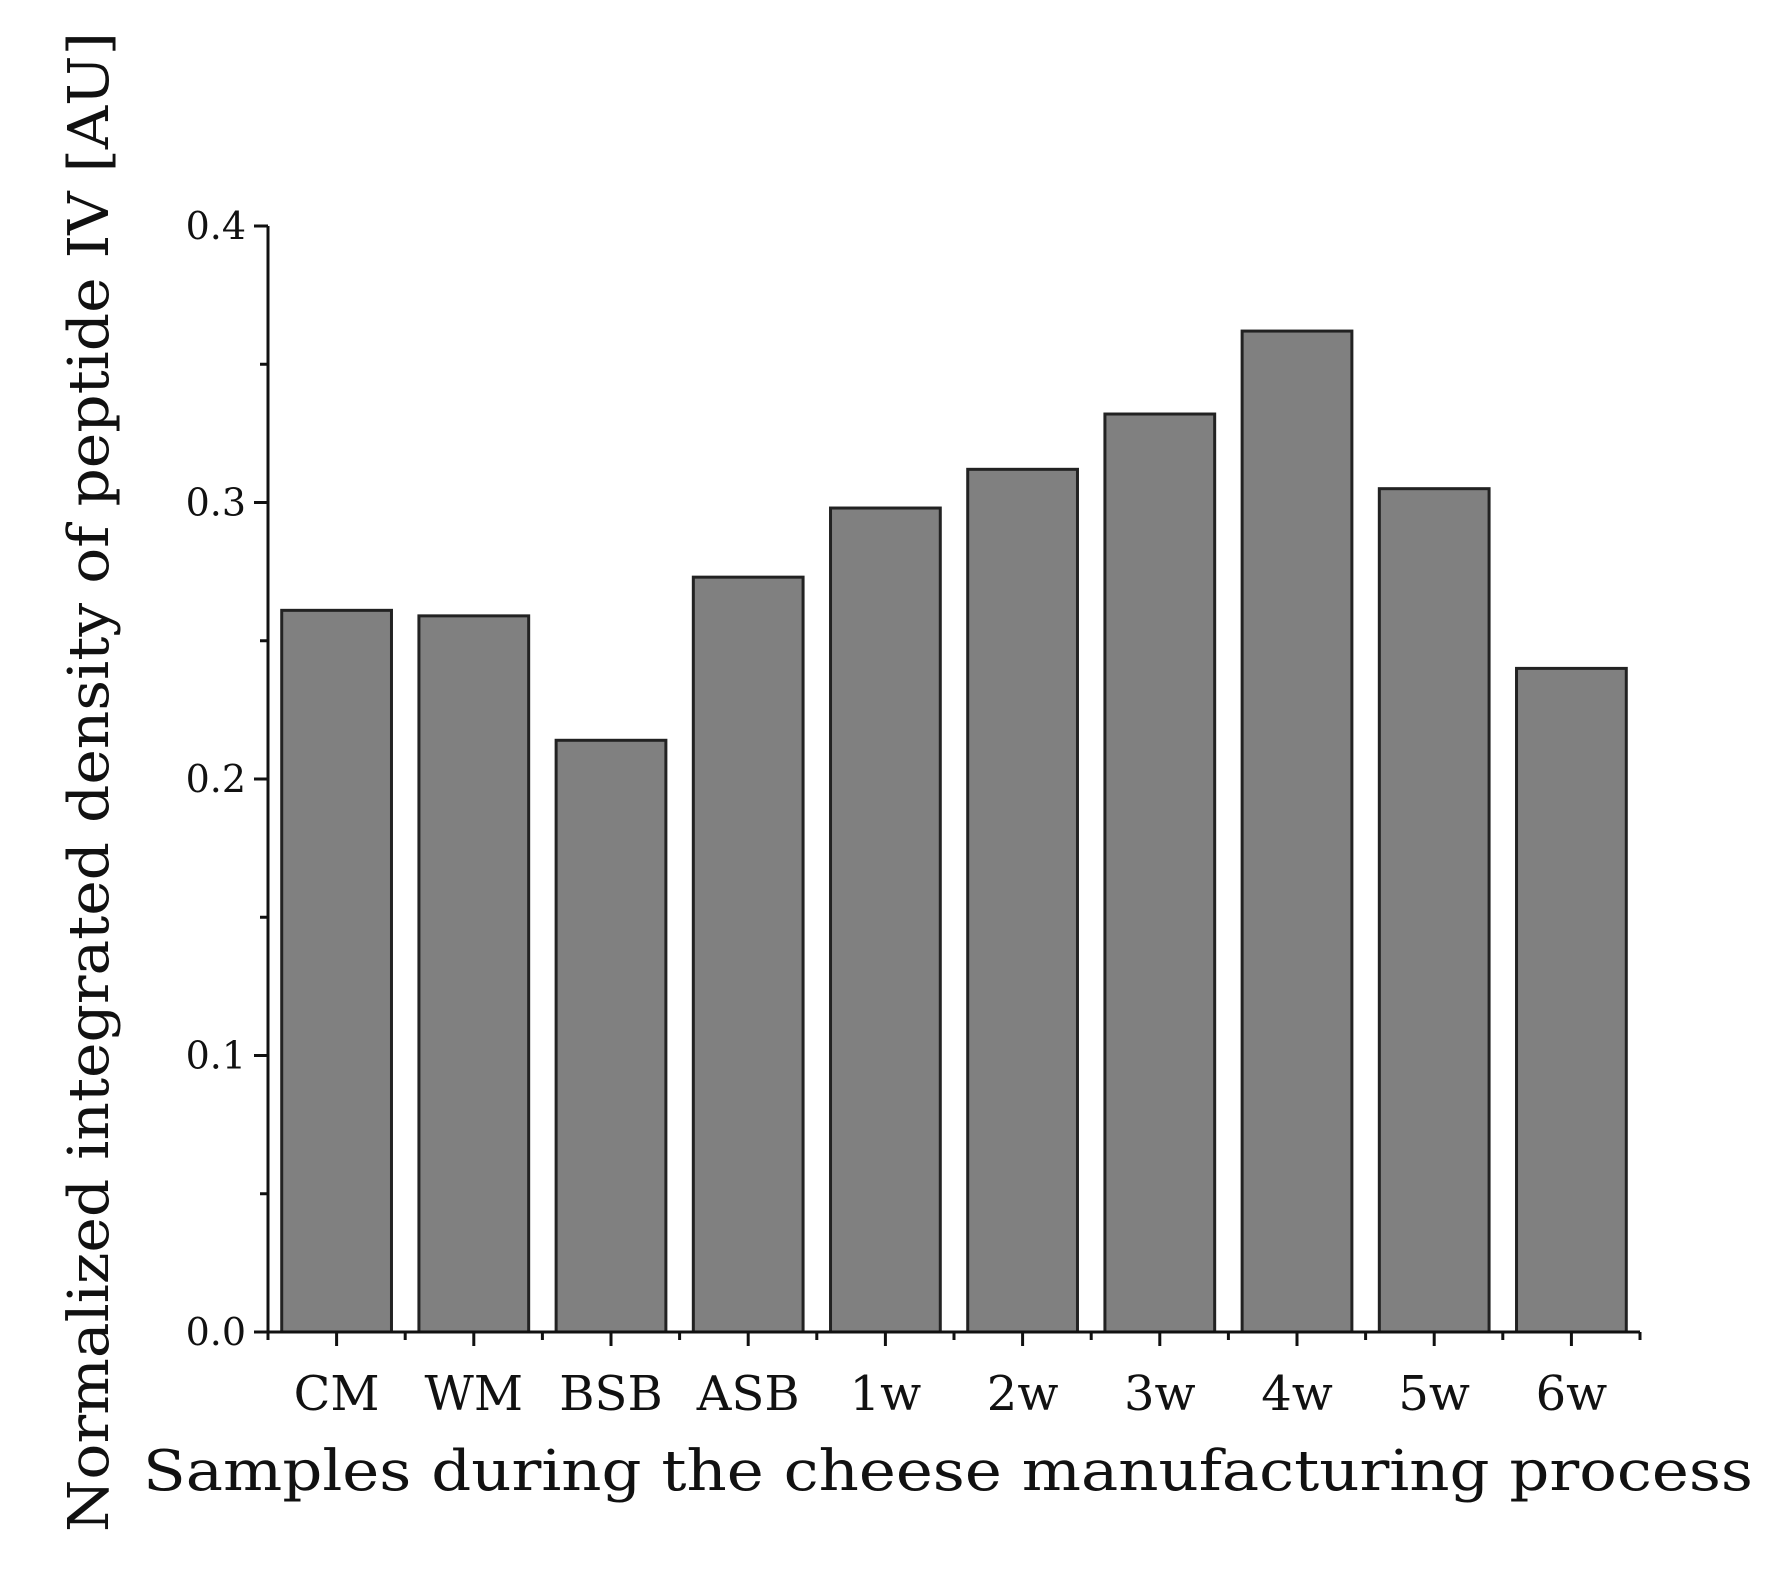  Describe the element at coordinates (1160, 1394) in the screenshot. I see `x-tick-label: 3w` at that location.